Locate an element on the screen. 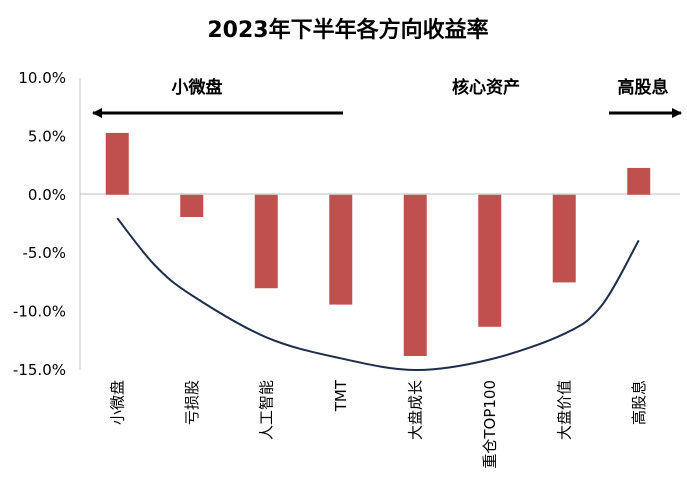 Image resolution: width=687 pixels, height=485 pixels. annotation-left-label: 小微盘 is located at coordinates (197, 87).